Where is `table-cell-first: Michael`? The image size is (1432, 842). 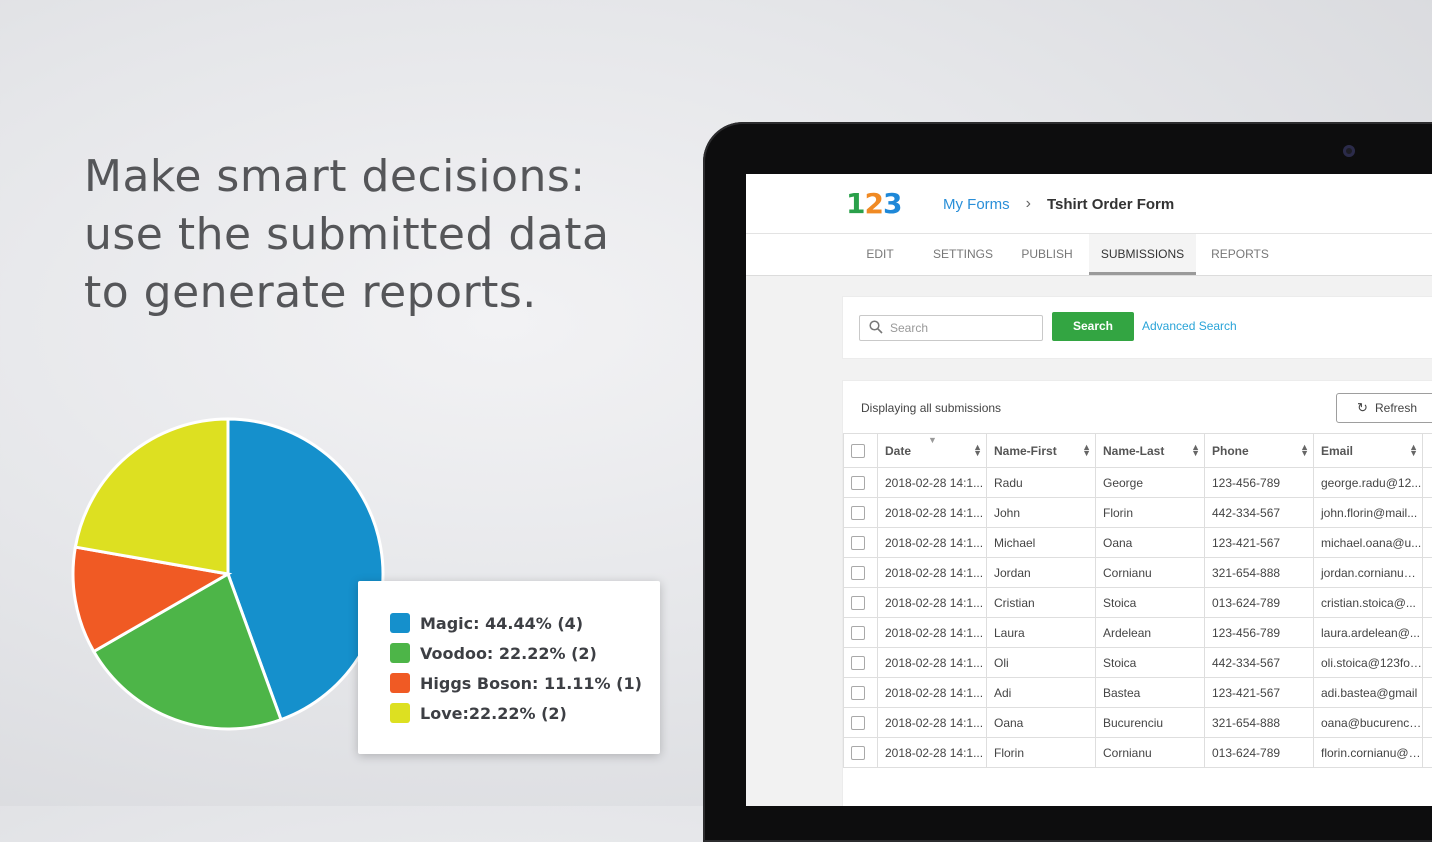
table-cell-first: Michael is located at coordinates (1041, 543).